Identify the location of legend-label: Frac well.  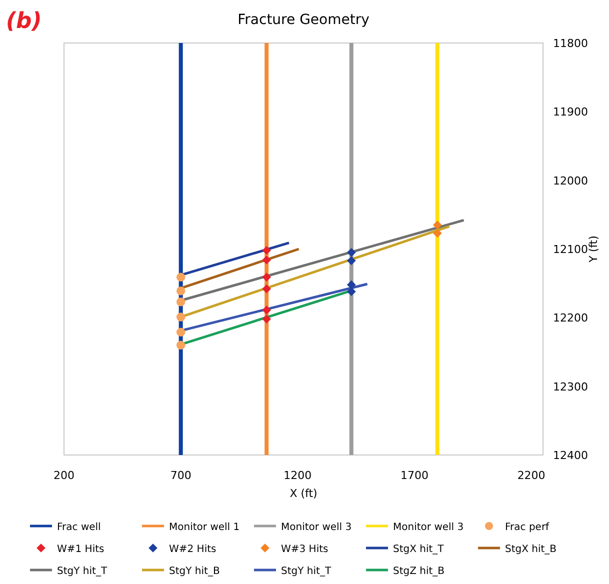
(79, 527).